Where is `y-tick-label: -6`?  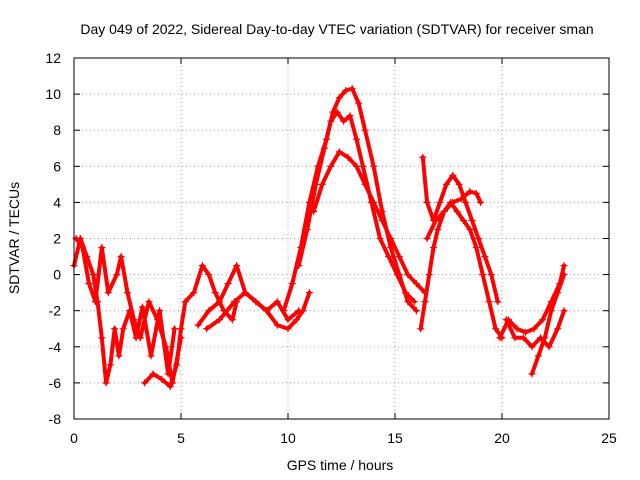 y-tick-label: -6 is located at coordinates (55, 383).